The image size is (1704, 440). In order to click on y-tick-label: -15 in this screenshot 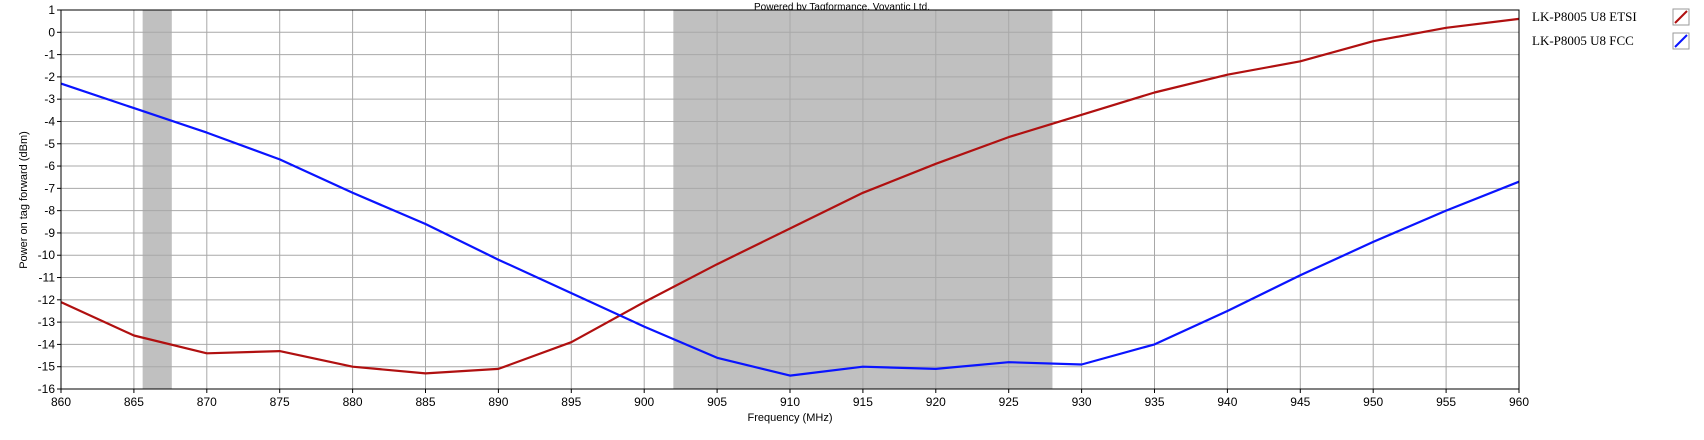, I will do `click(47, 367)`.